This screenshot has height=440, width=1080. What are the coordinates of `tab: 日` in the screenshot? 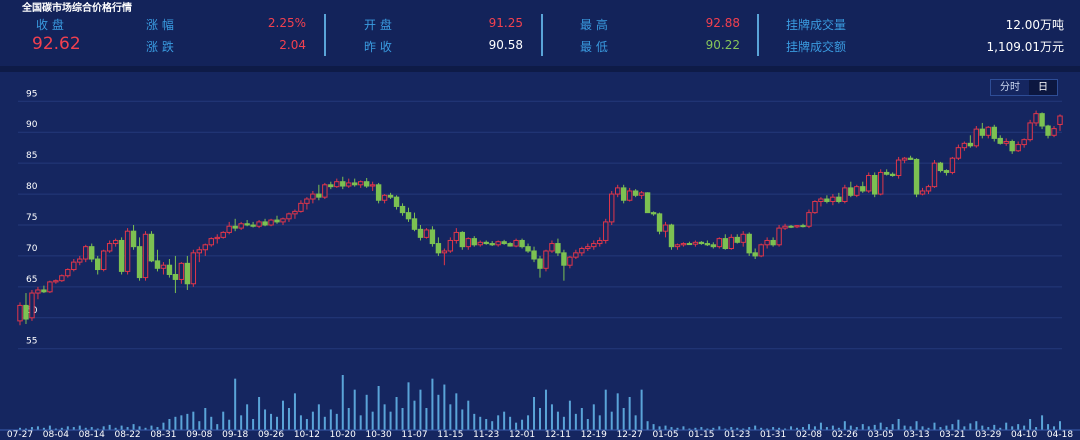 It's located at (1043, 87).